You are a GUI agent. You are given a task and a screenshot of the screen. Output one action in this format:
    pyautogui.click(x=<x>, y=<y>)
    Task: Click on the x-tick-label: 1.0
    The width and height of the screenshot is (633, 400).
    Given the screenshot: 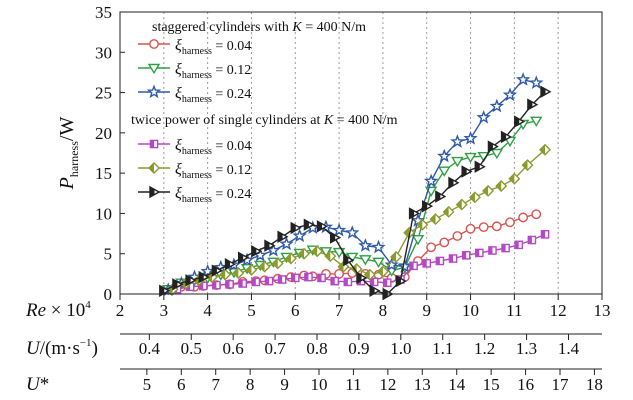 What is the action you would take?
    pyautogui.click(x=400, y=348)
    